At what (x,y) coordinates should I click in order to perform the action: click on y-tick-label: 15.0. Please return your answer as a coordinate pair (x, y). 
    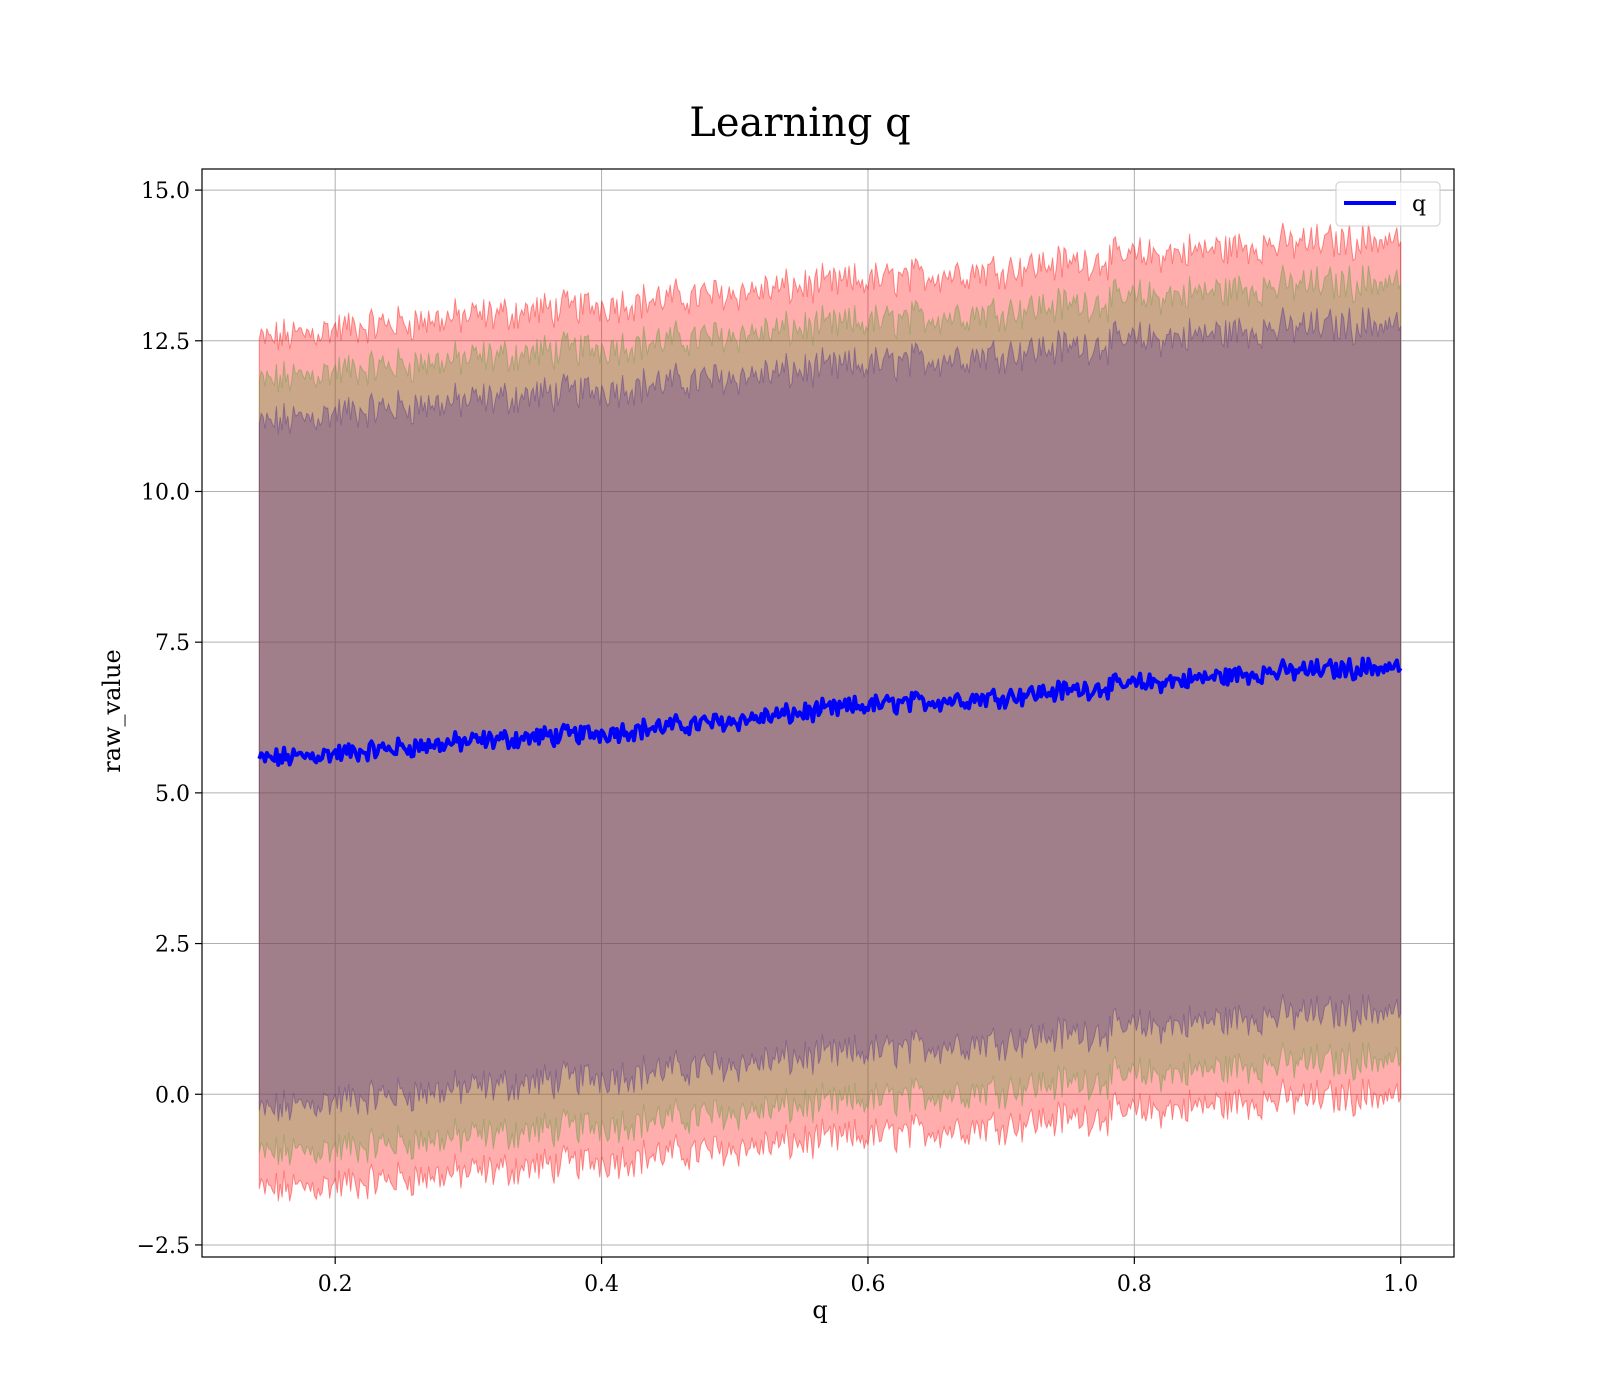
    Looking at the image, I should click on (165, 191).